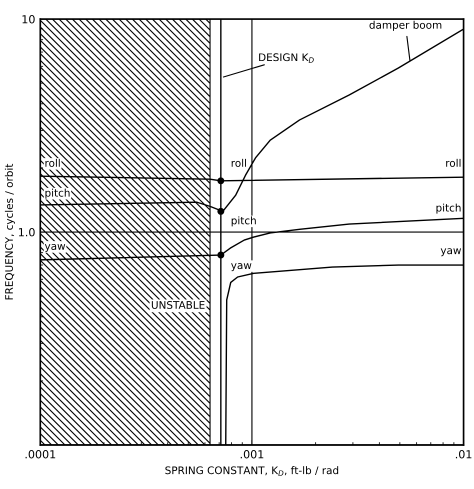 This screenshot has height=489, width=474. What do you see at coordinates (178, 305) in the screenshot?
I see `band-label: UNSTABLE` at bounding box center [178, 305].